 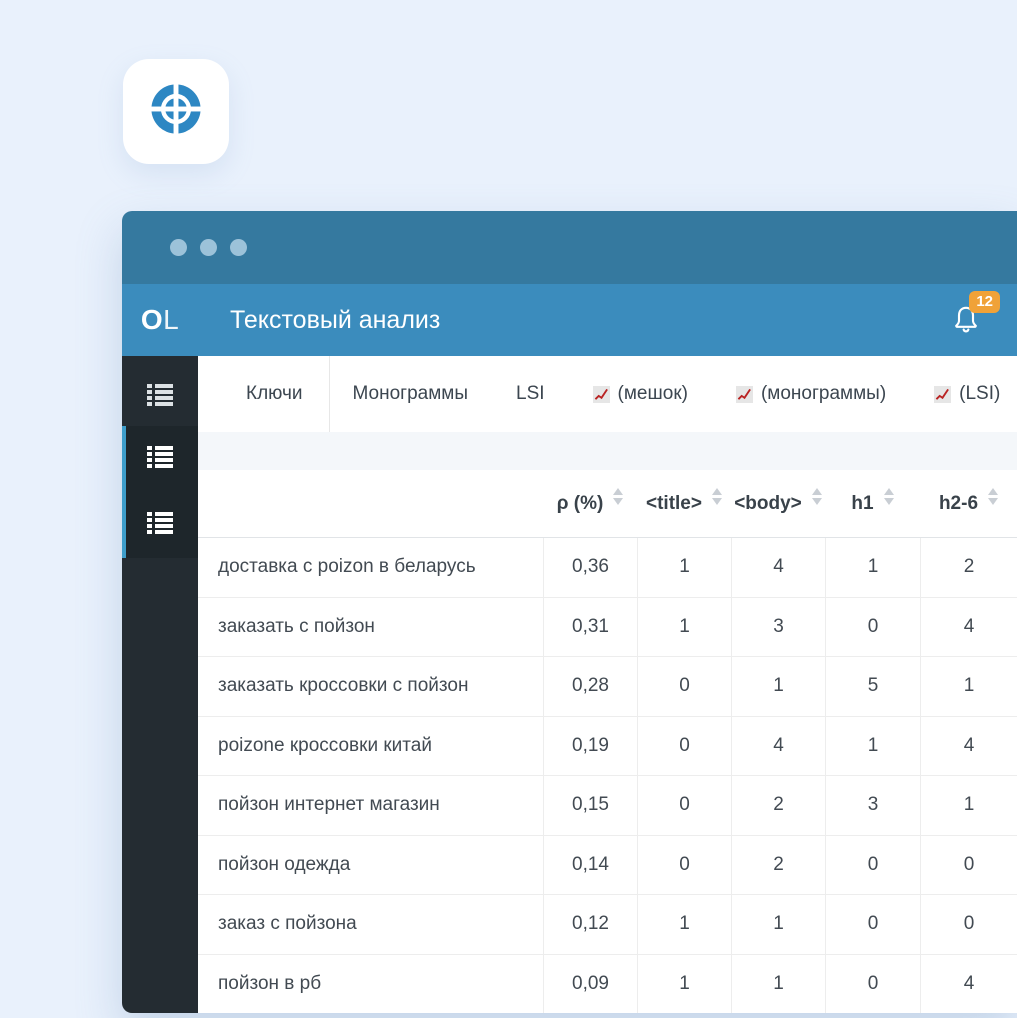 What do you see at coordinates (270, 983) in the screenshot?
I see `keyword-cell: пойзон в рб` at bounding box center [270, 983].